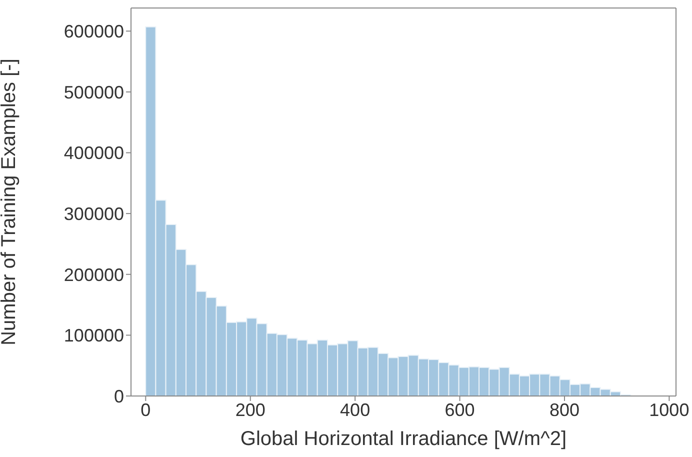  What do you see at coordinates (669, 410) in the screenshot?
I see `x-tick-label: 1000` at bounding box center [669, 410].